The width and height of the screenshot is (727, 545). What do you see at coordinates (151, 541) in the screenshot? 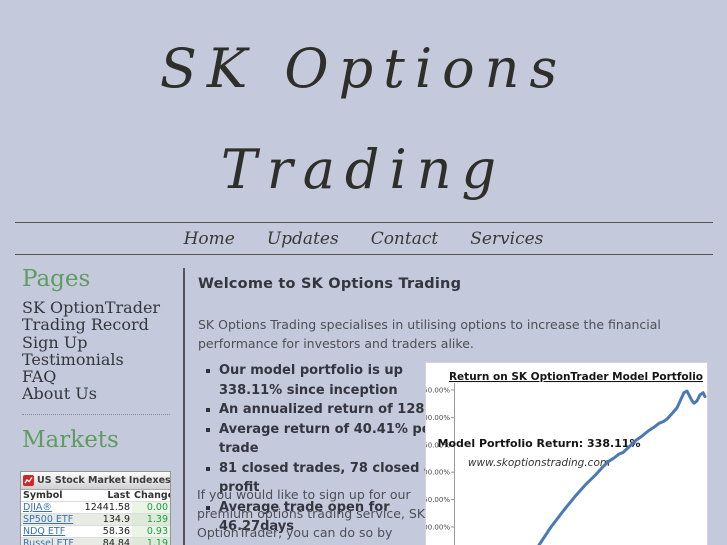
I see `change-value: 1.19` at bounding box center [151, 541].